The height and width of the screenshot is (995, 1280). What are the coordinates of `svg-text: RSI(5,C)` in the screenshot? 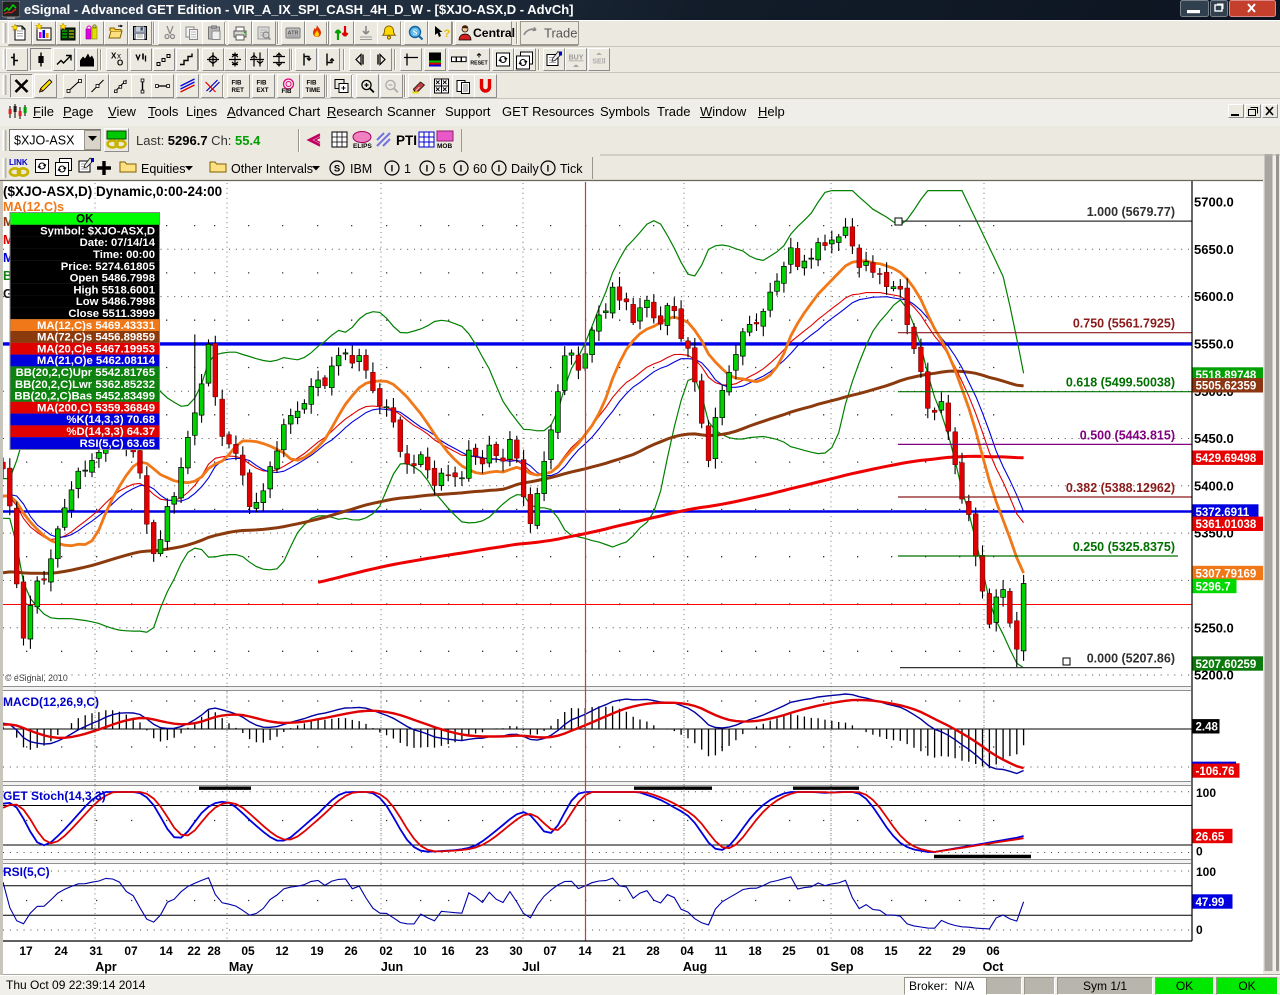 It's located at (26, 872).